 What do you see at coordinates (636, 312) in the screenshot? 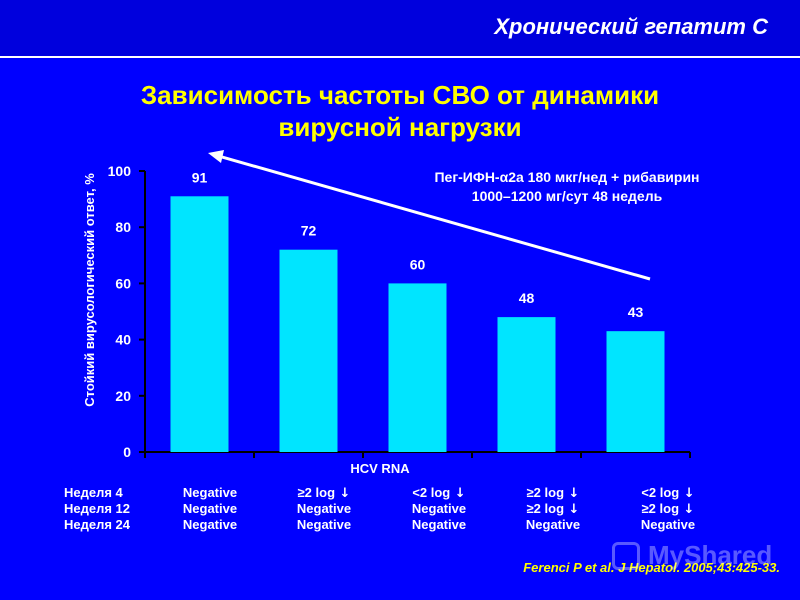
I see `bar-value-label: 43` at bounding box center [636, 312].